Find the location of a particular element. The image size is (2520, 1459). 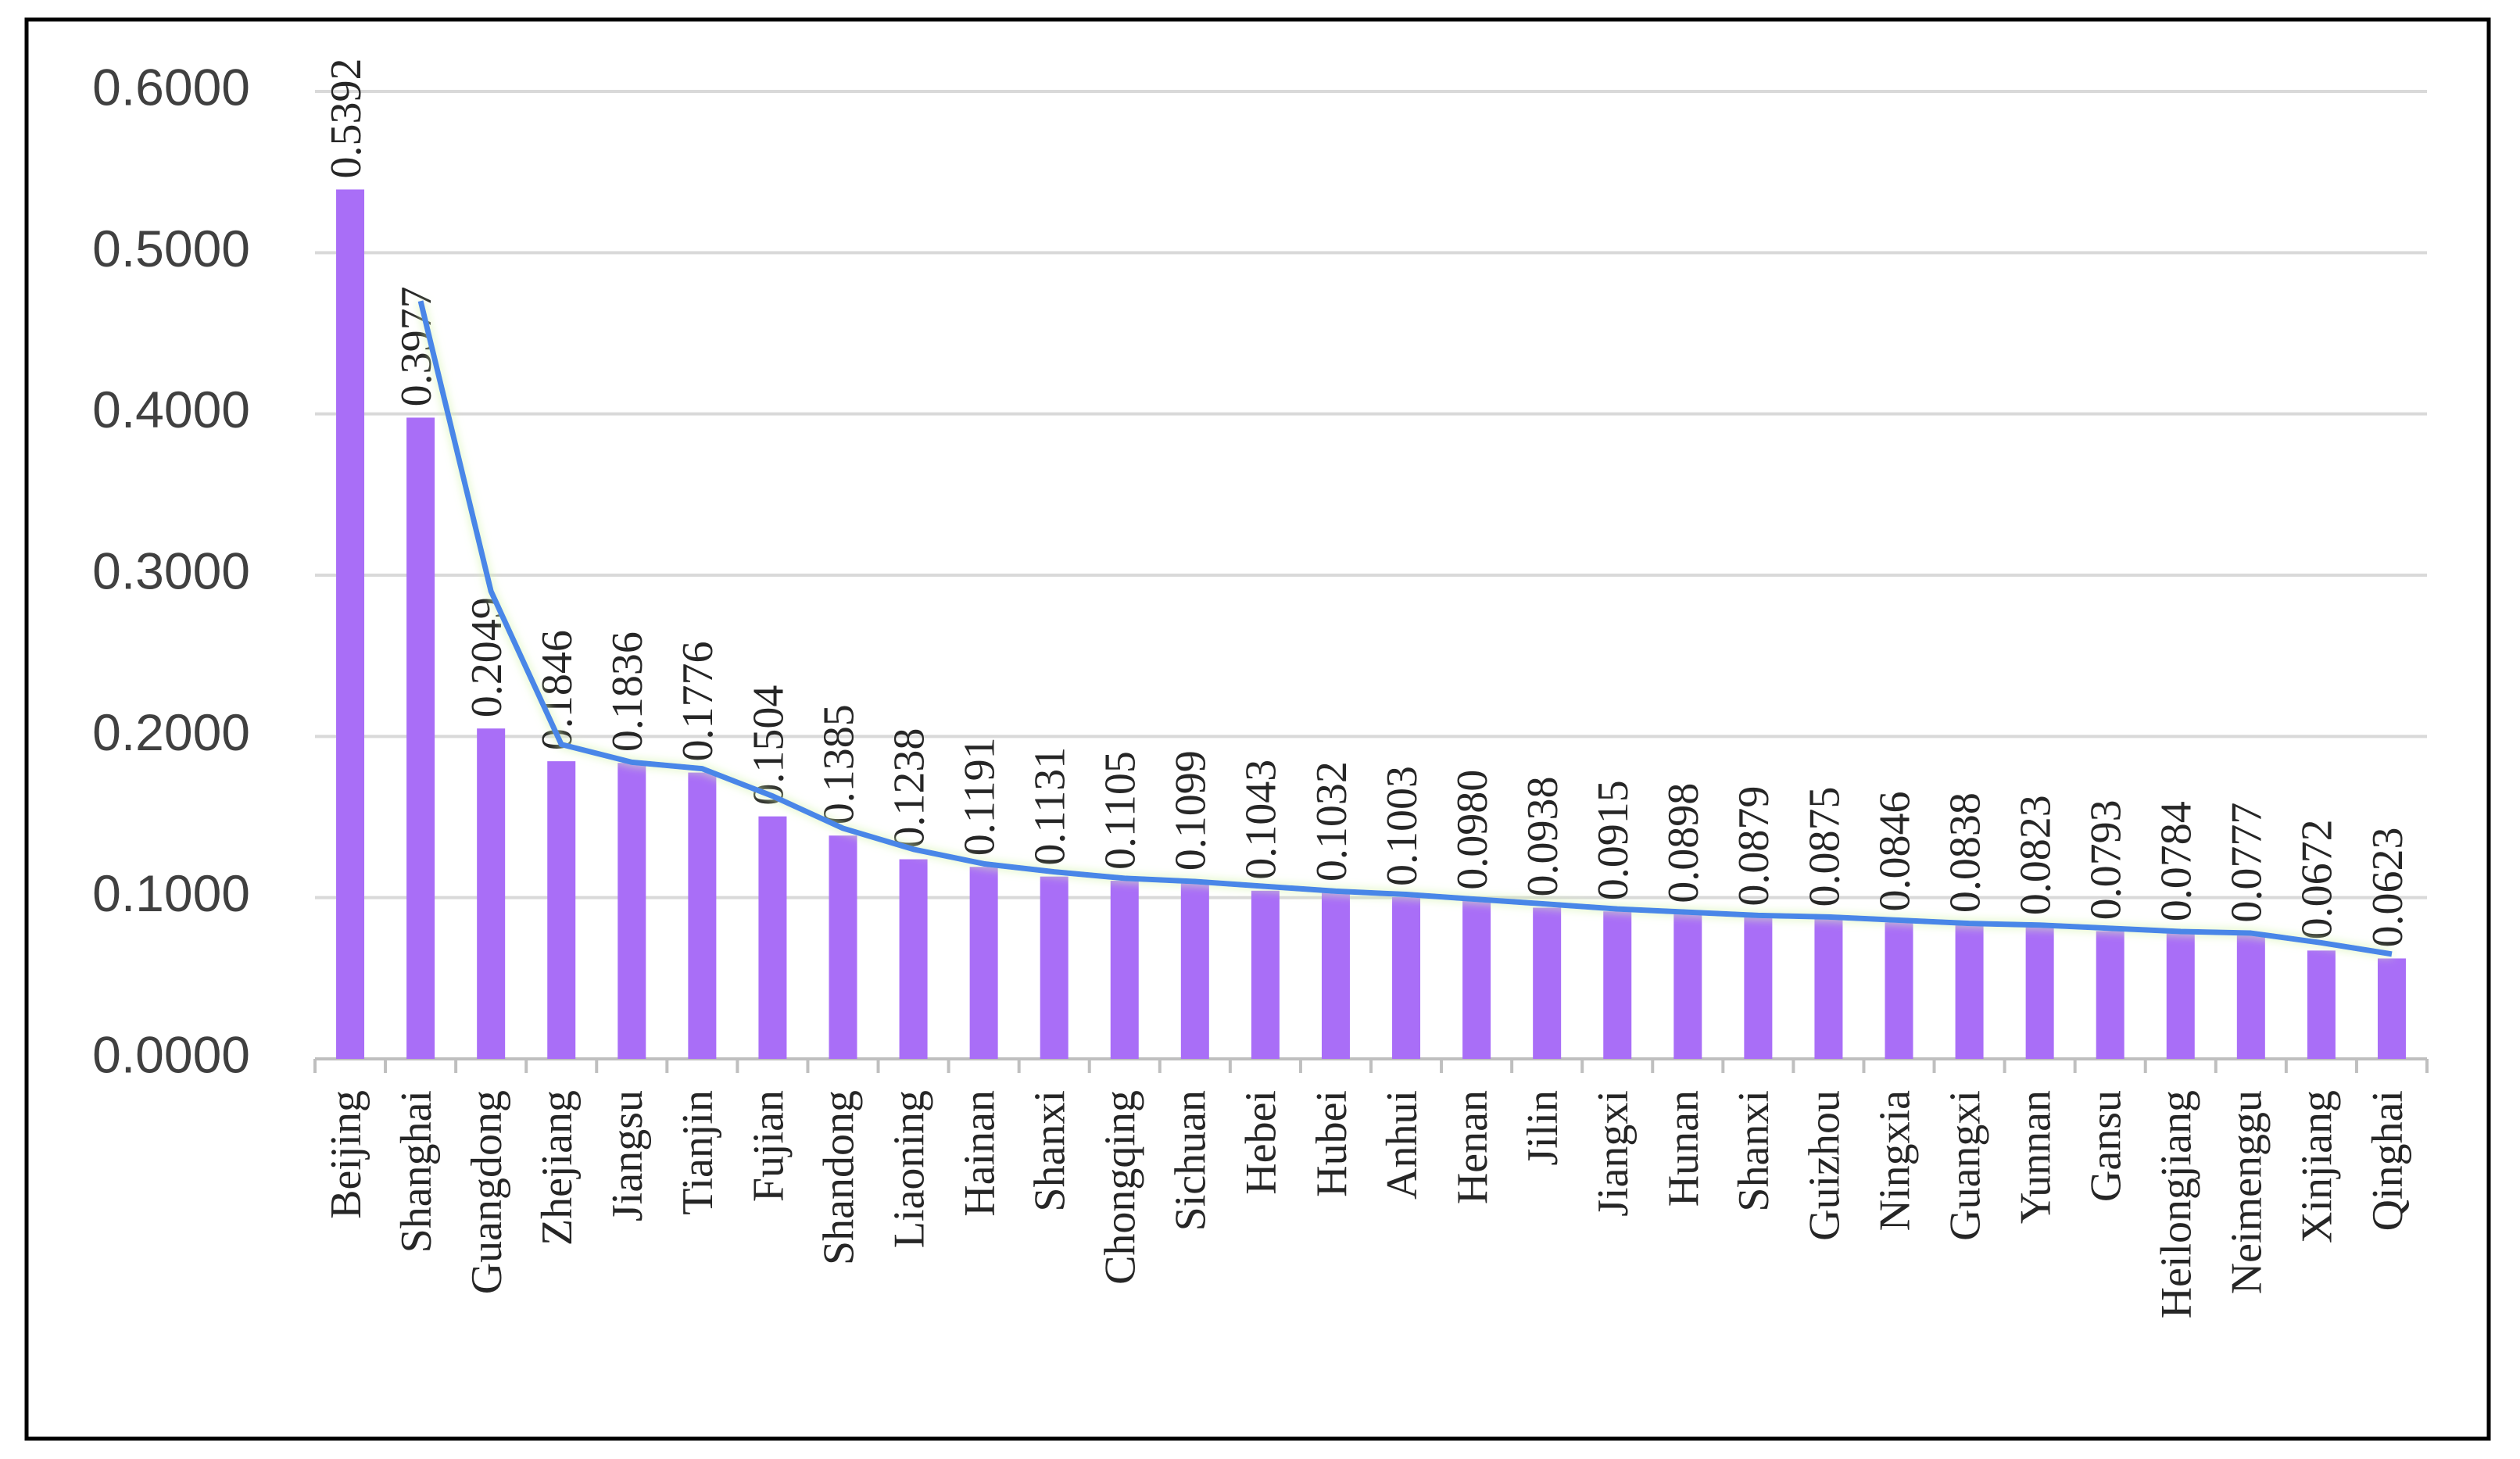

y-tick-label: 0.1000 is located at coordinates (171, 893).